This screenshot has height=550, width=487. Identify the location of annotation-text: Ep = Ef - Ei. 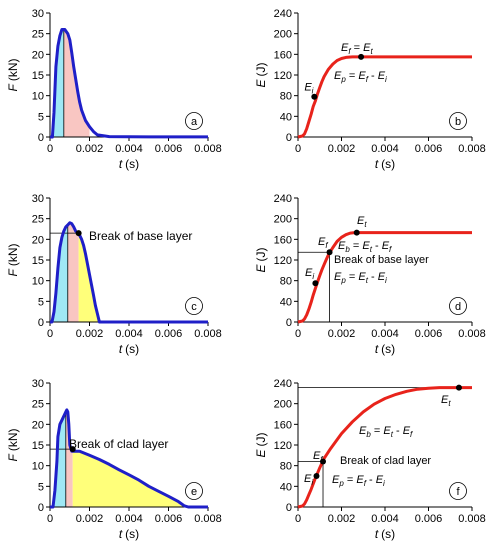
(358, 481).